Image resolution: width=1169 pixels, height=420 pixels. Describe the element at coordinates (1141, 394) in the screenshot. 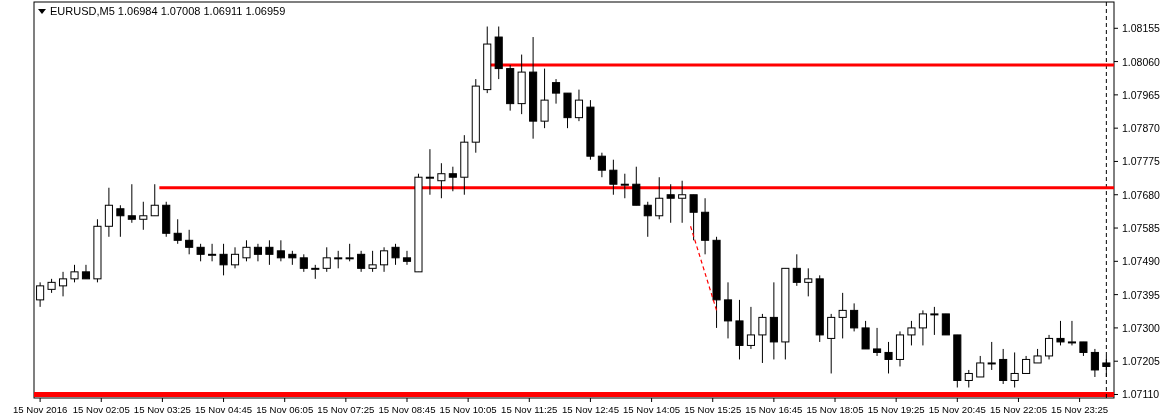

I see `y-tick-label: 1.07110` at that location.